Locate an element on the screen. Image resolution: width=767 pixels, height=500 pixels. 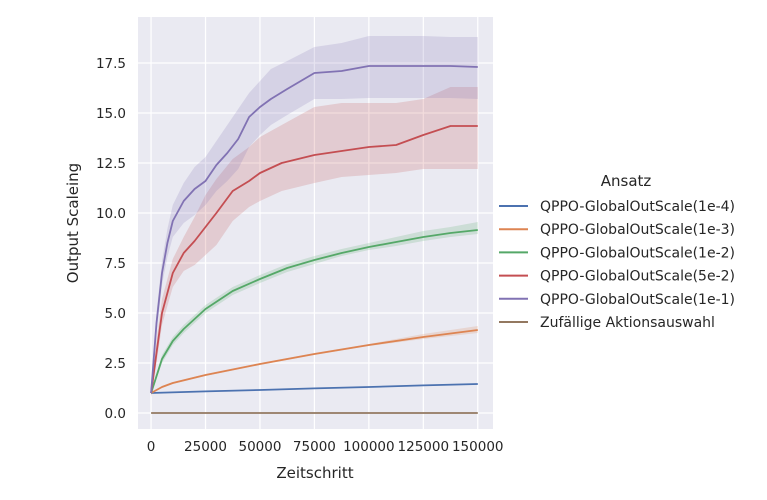
x-tick-label: 50000 is located at coordinates (259, 447).